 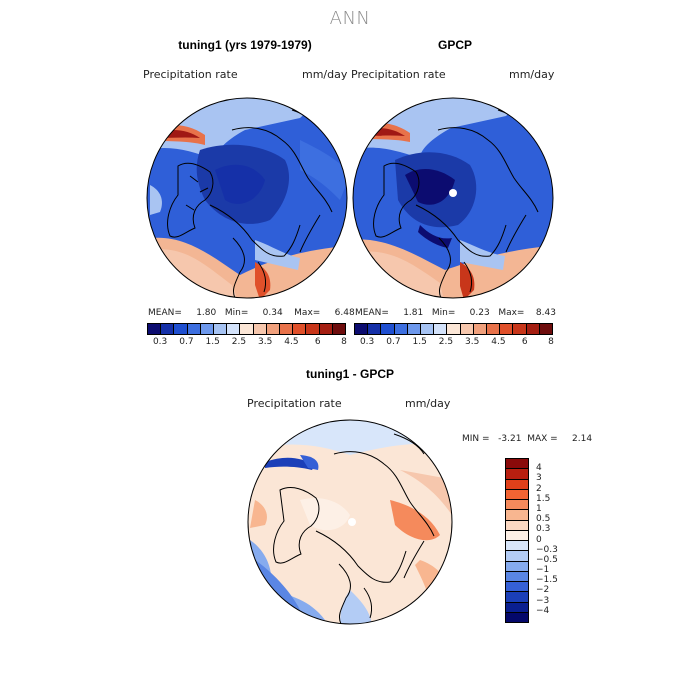 I want to click on colorbar-tick-label: 0.5, so click(x=543, y=519).